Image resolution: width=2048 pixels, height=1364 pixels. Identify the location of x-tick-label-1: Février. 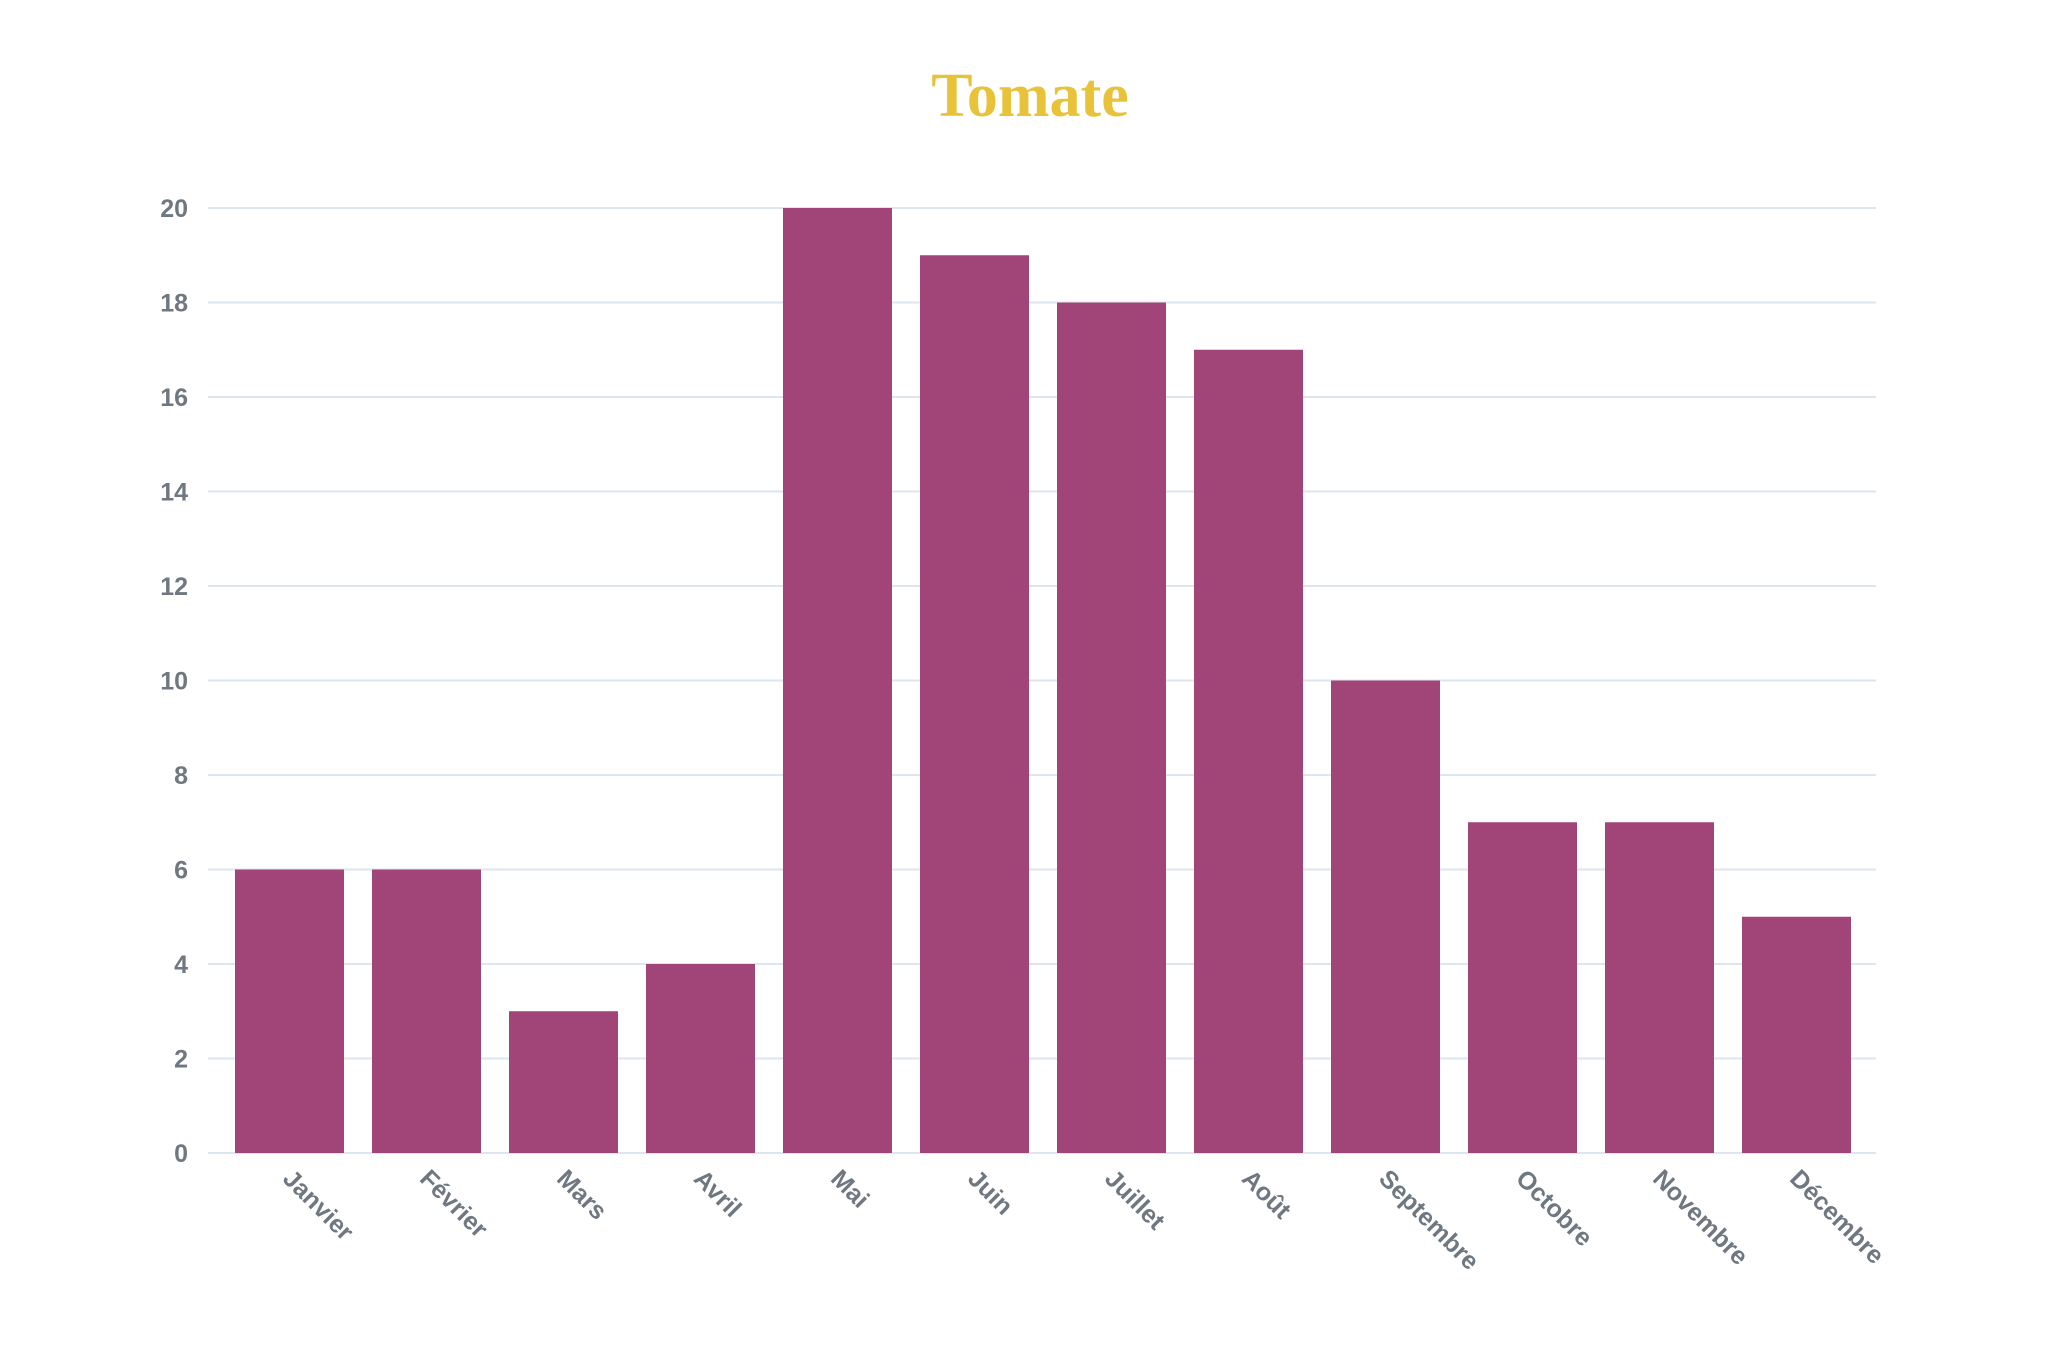
(453, 1203).